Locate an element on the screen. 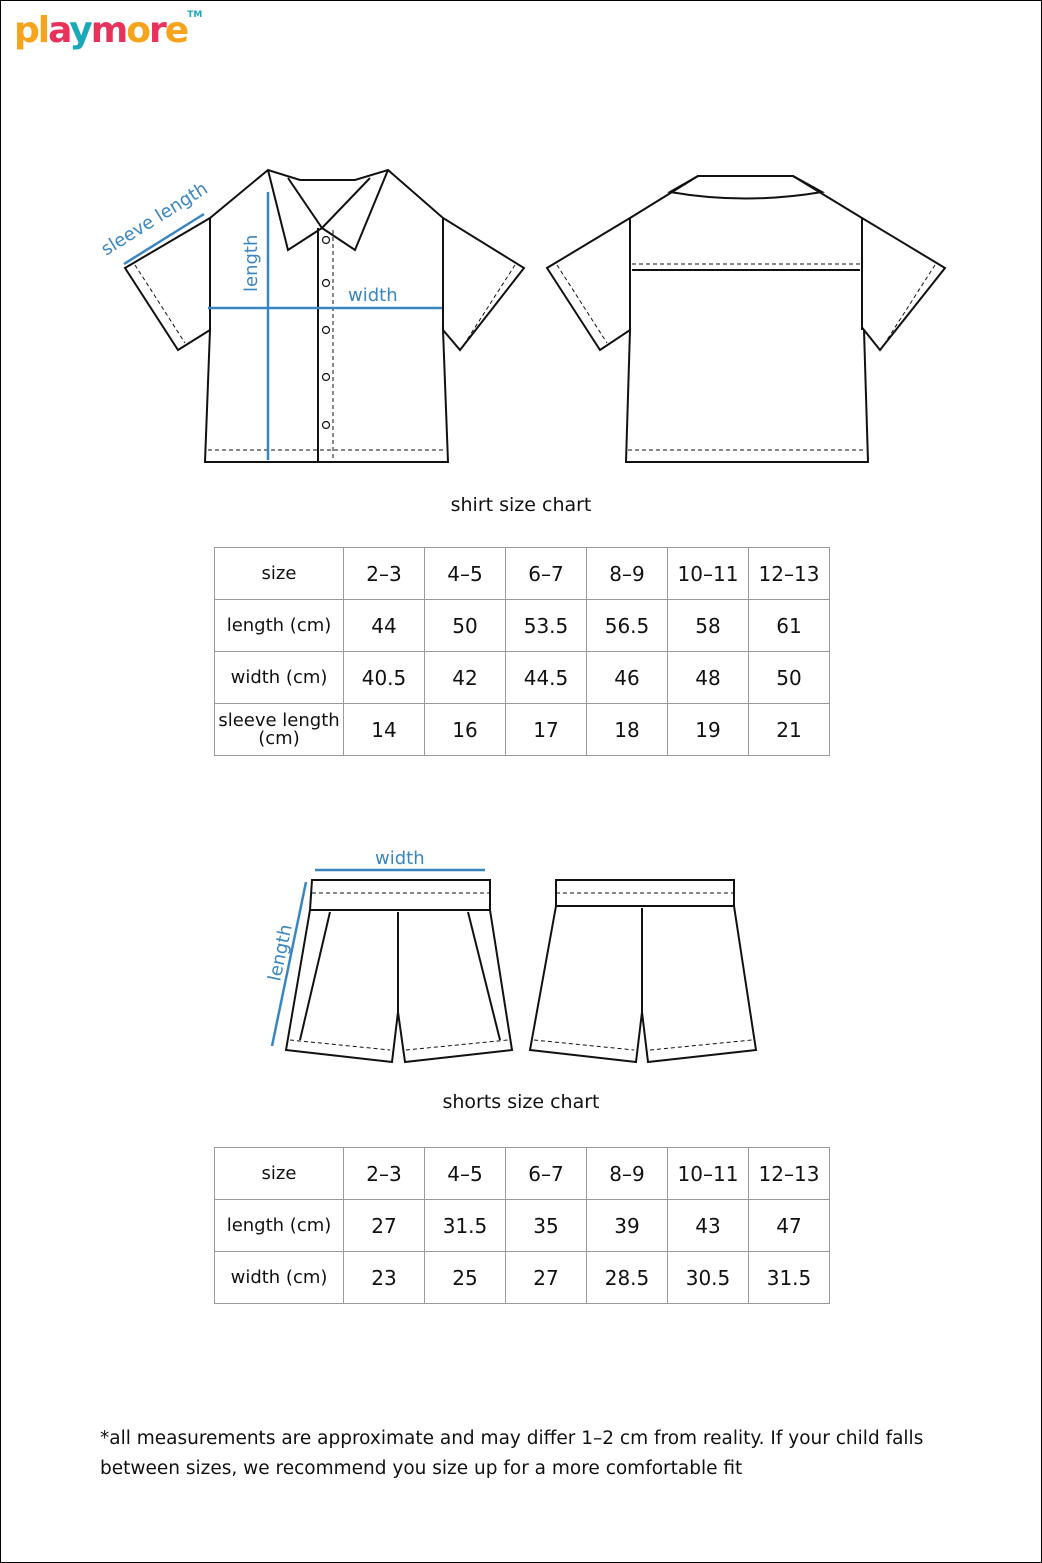 This screenshot has width=1042, height=1563. table-cell: 42 is located at coordinates (465, 677).